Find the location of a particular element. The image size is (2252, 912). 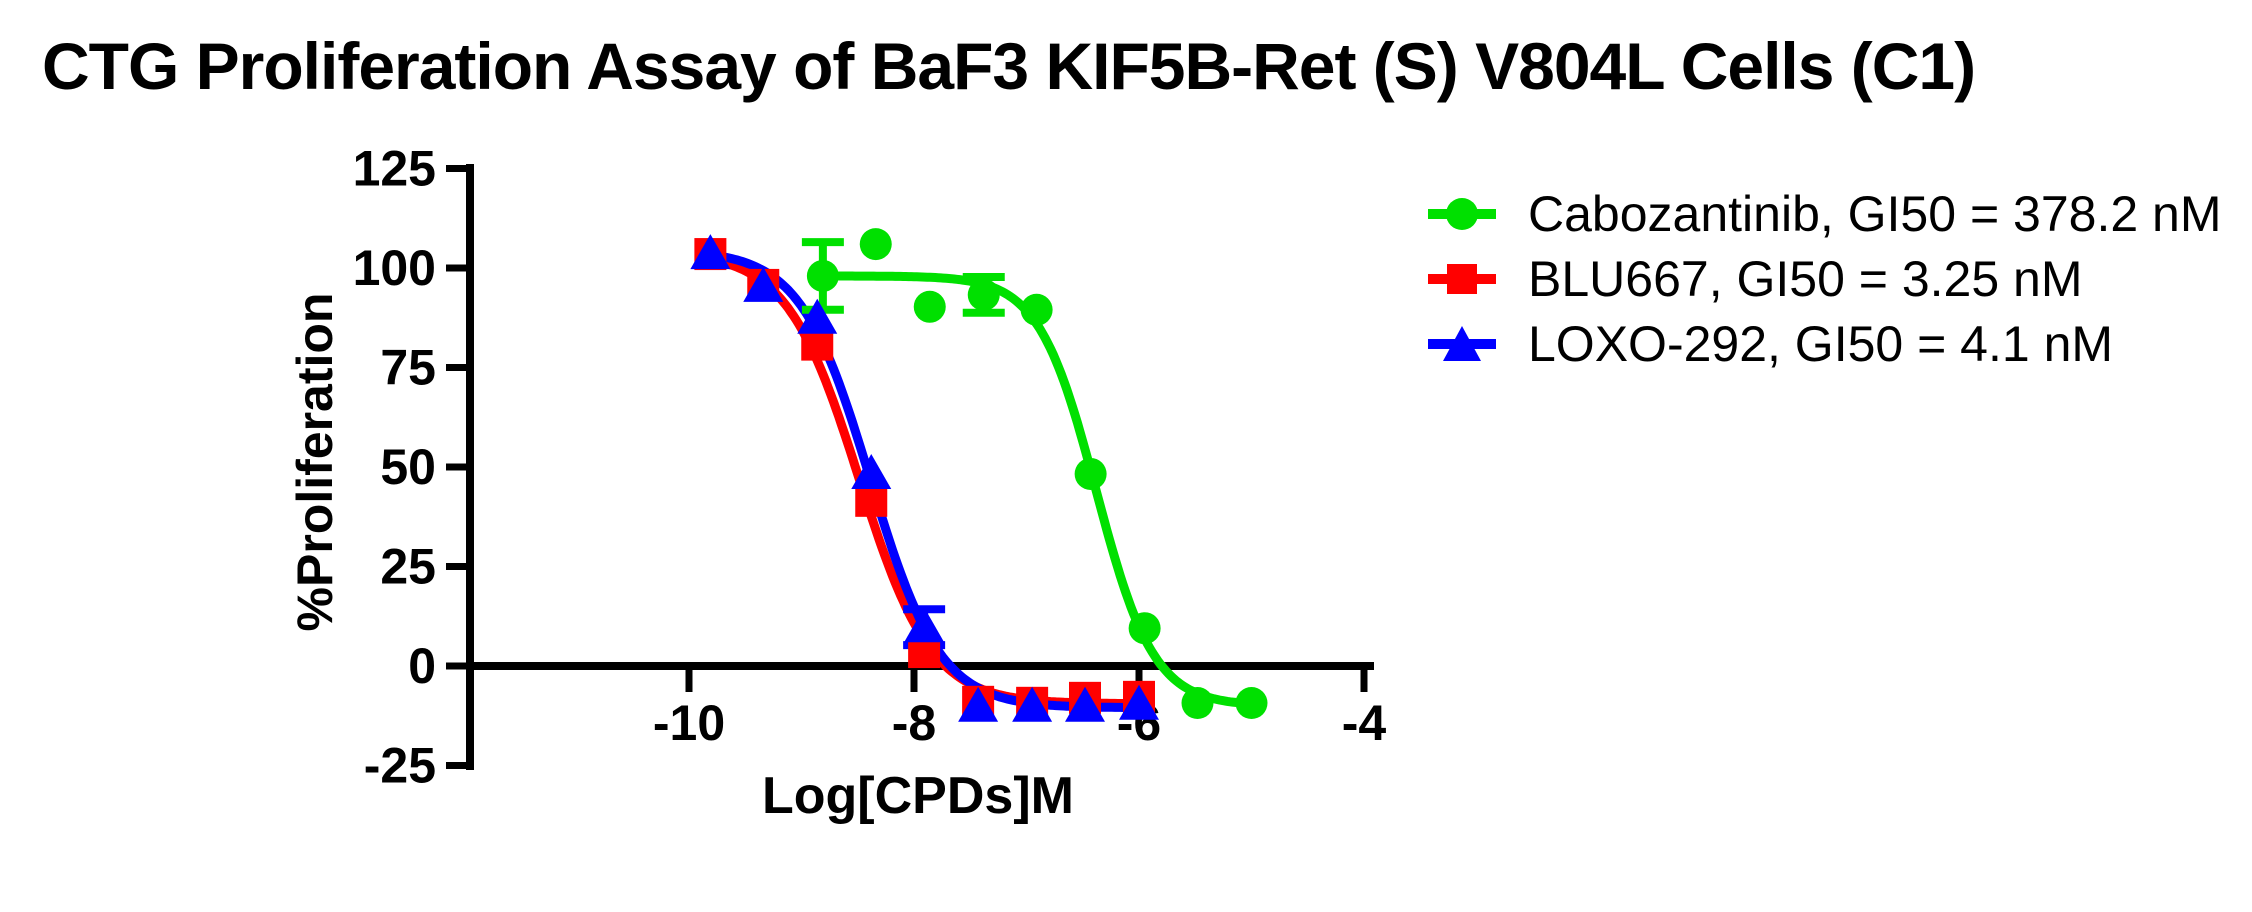

y-axis-tick-label: 0 is located at coordinates (422, 666).